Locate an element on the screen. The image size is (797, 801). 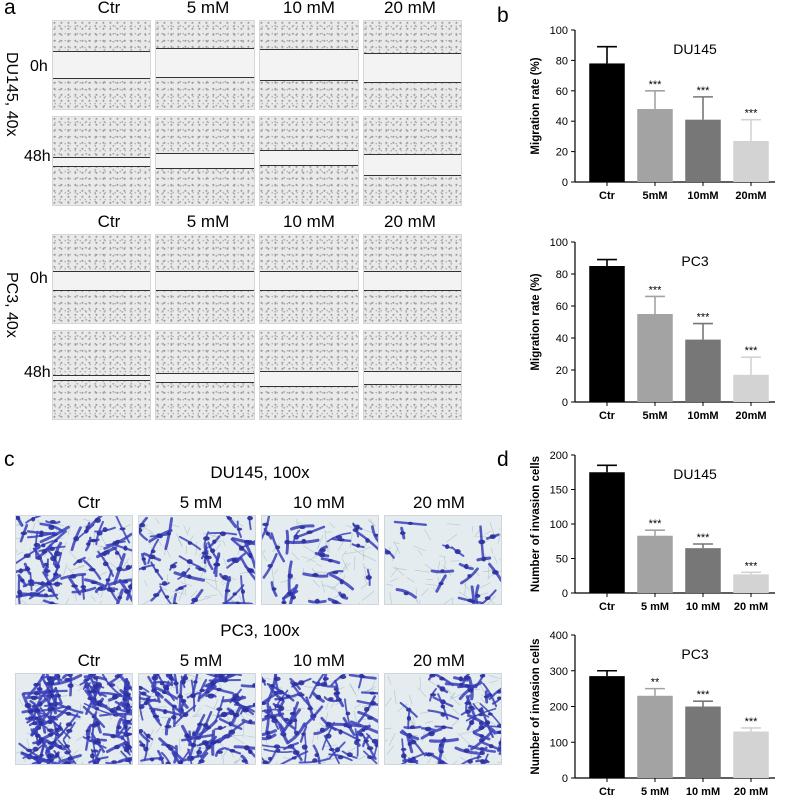
y-tick-label: 80 is located at coordinates (562, 275).